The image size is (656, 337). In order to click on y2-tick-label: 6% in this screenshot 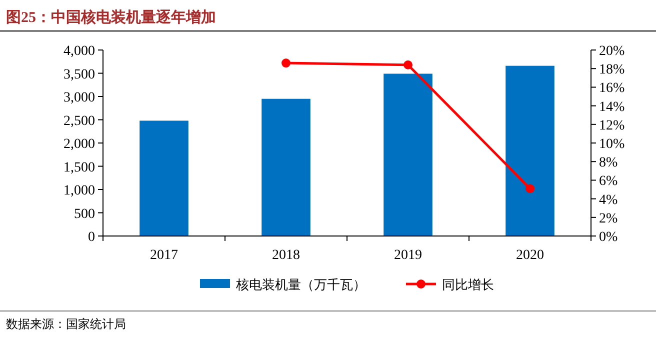, I will do `click(608, 182)`.